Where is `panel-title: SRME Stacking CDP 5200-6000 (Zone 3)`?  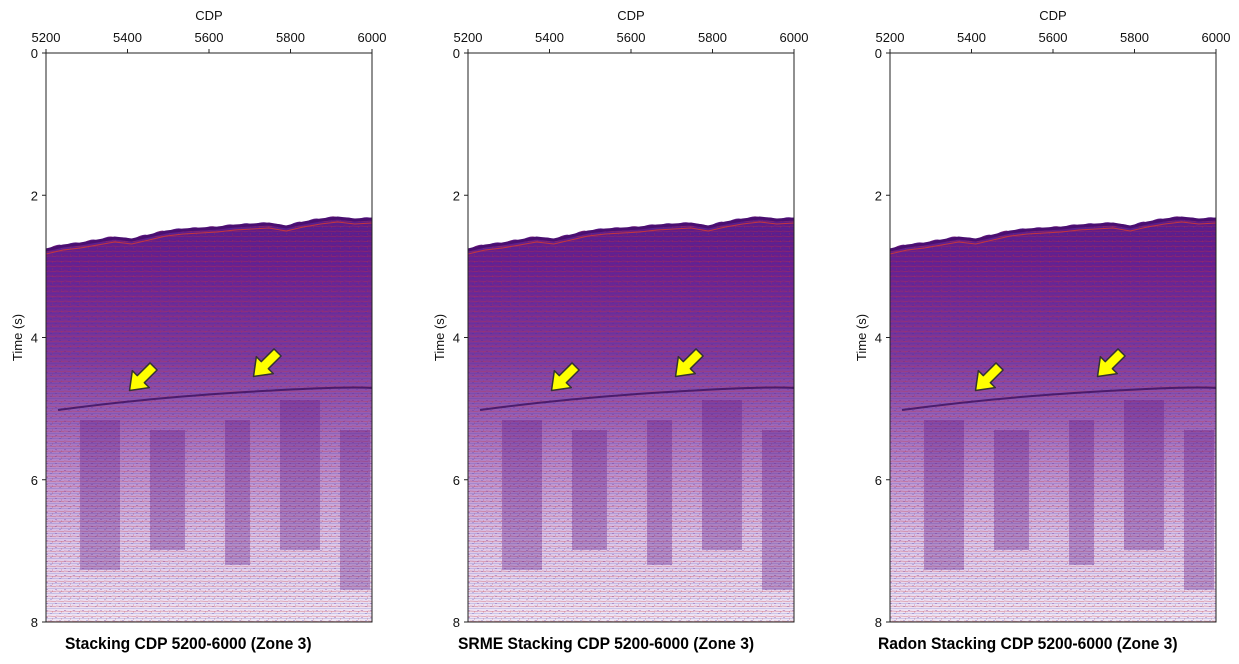 panel-title: SRME Stacking CDP 5200-6000 (Zone 3) is located at coordinates (606, 643).